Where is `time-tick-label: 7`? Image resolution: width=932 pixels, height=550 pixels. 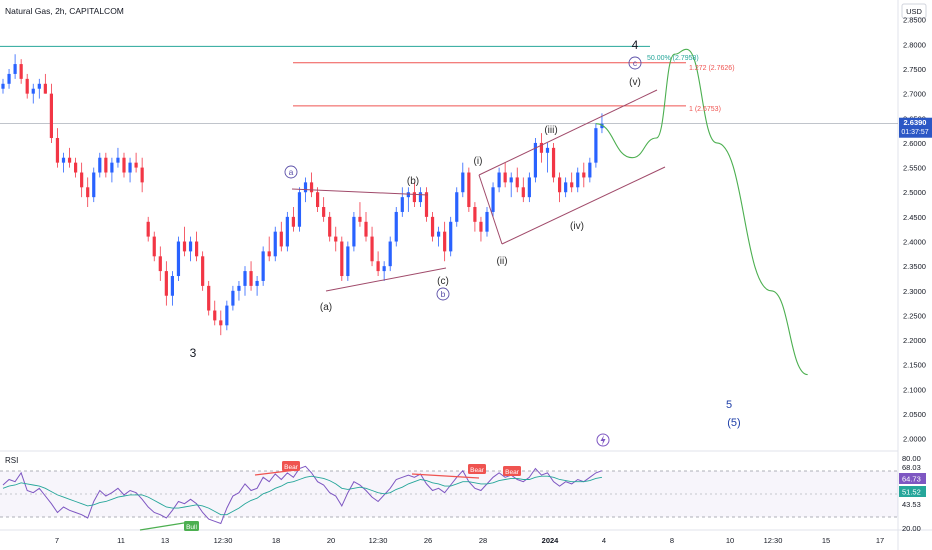
time-tick-label: 7 is located at coordinates (57, 540).